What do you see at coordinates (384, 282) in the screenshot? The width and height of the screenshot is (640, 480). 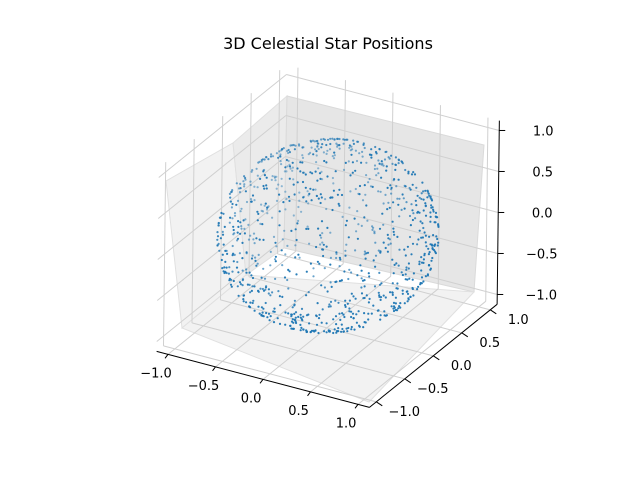 I see `grid-line-floor-y` at bounding box center [384, 282].